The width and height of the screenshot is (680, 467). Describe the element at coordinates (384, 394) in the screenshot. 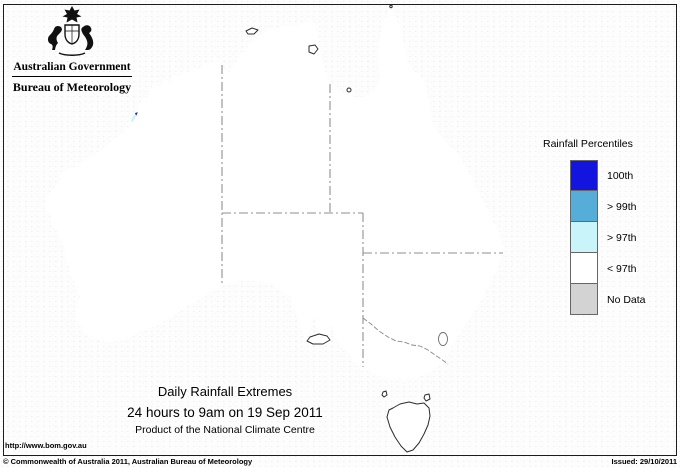

I see `king-island` at that location.